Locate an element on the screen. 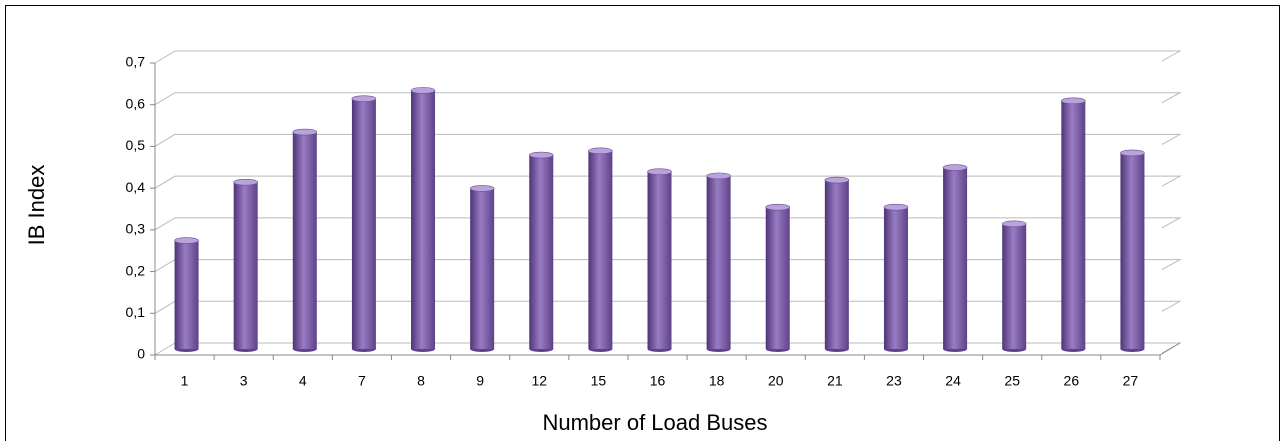 The height and width of the screenshot is (441, 1285). x-tick-label: 12 is located at coordinates (539, 381).